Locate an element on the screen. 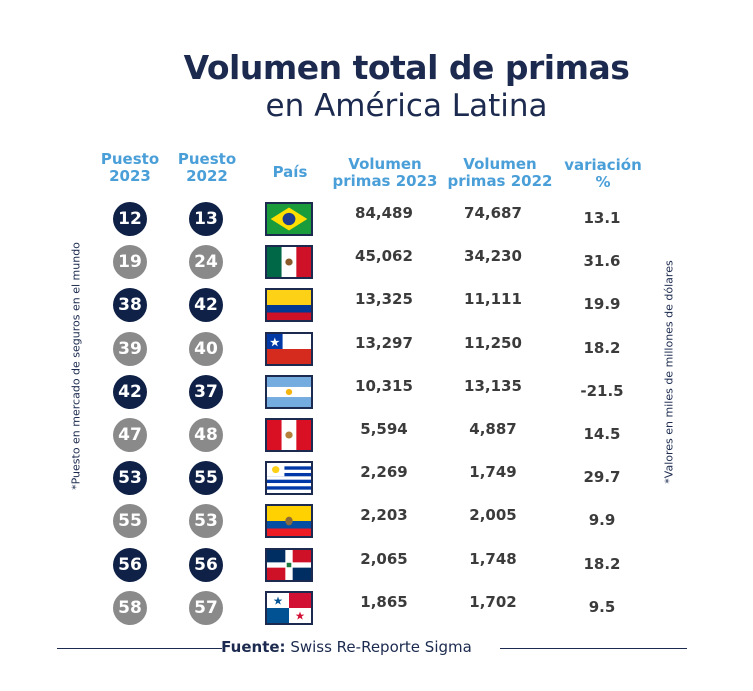 This screenshot has height=691, width=753. chile-flag is located at coordinates (289, 348).